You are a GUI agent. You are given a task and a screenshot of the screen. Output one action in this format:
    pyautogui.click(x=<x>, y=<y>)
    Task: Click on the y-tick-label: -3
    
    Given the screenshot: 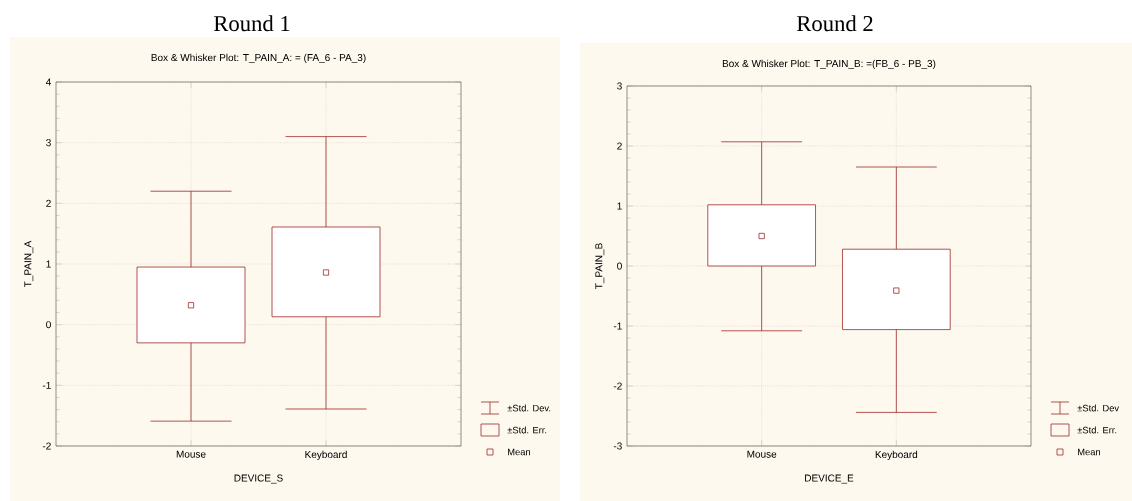 What is the action you would take?
    pyautogui.click(x=617, y=446)
    